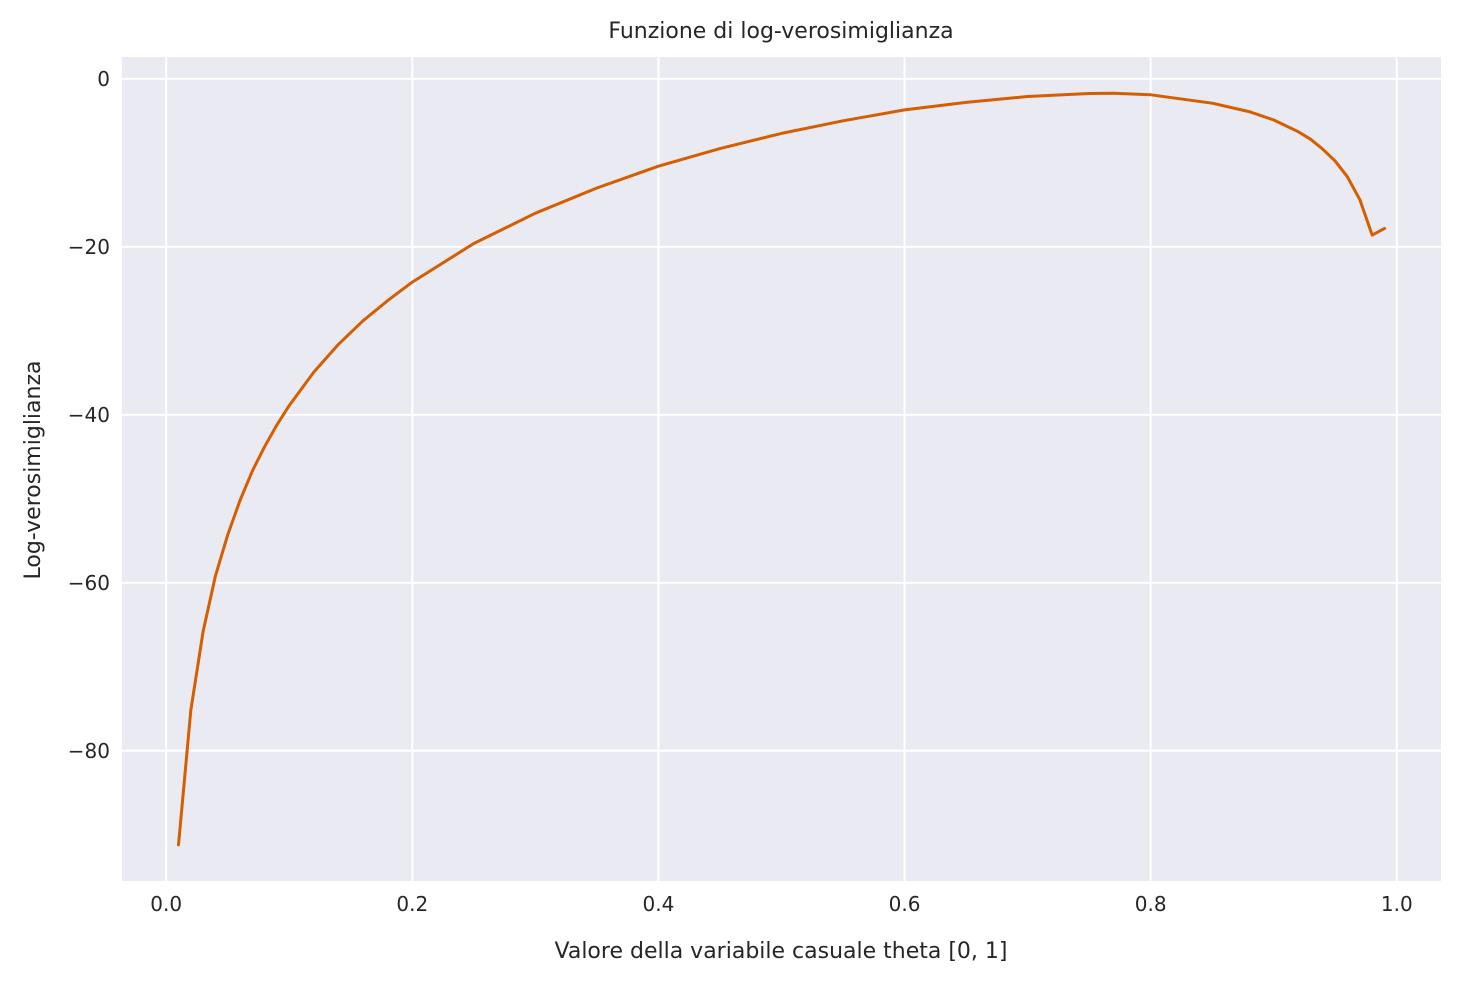 This screenshot has height=987, width=1463. I want to click on x-tick-label: 0.0, so click(166, 904).